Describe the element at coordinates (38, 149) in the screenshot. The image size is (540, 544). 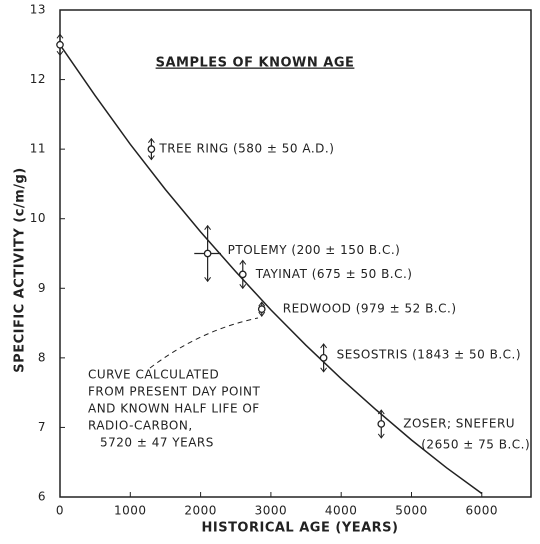
I see `y-tick-label: 11` at that location.